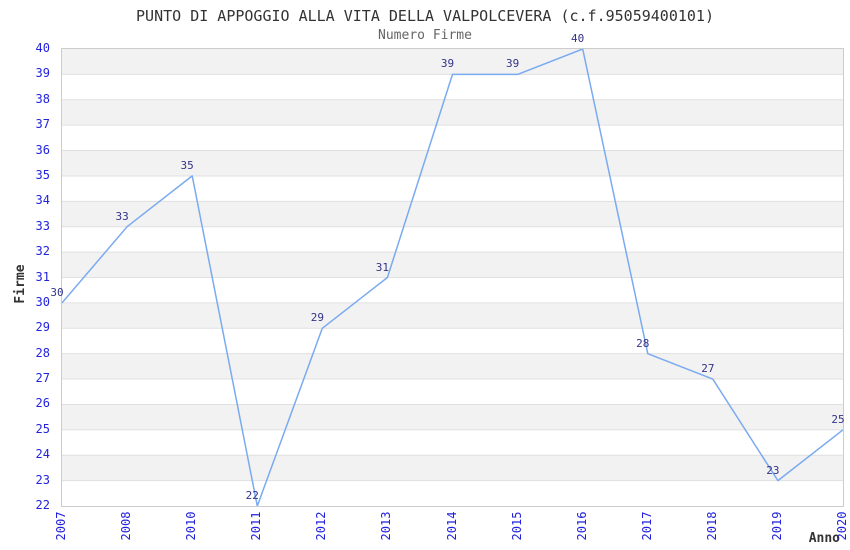  What do you see at coordinates (42, 327) in the screenshot?
I see `y-tick-label: 29` at bounding box center [42, 327].